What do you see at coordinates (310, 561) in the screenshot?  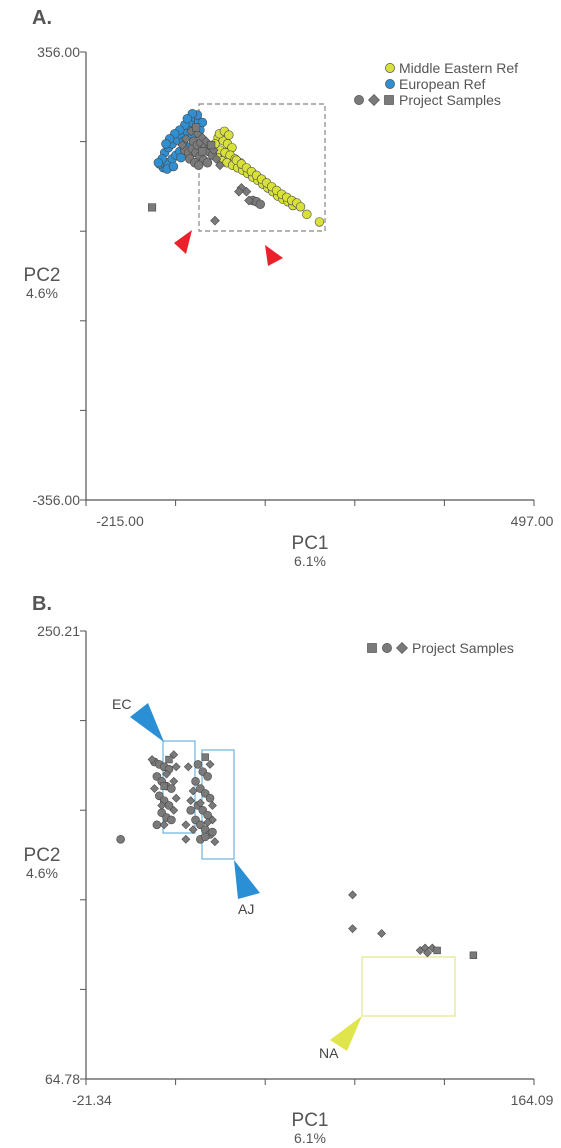 I see `panel-a-x-label-sub: 6.1%` at bounding box center [310, 561].